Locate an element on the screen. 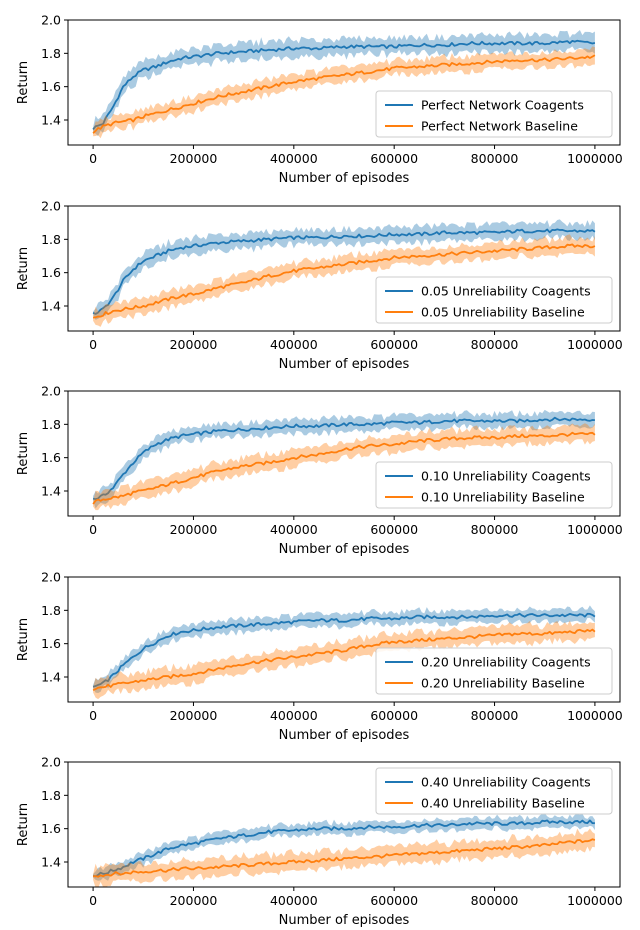  legend-label-1: 0.20 Unreliability Coagents is located at coordinates (506, 662).